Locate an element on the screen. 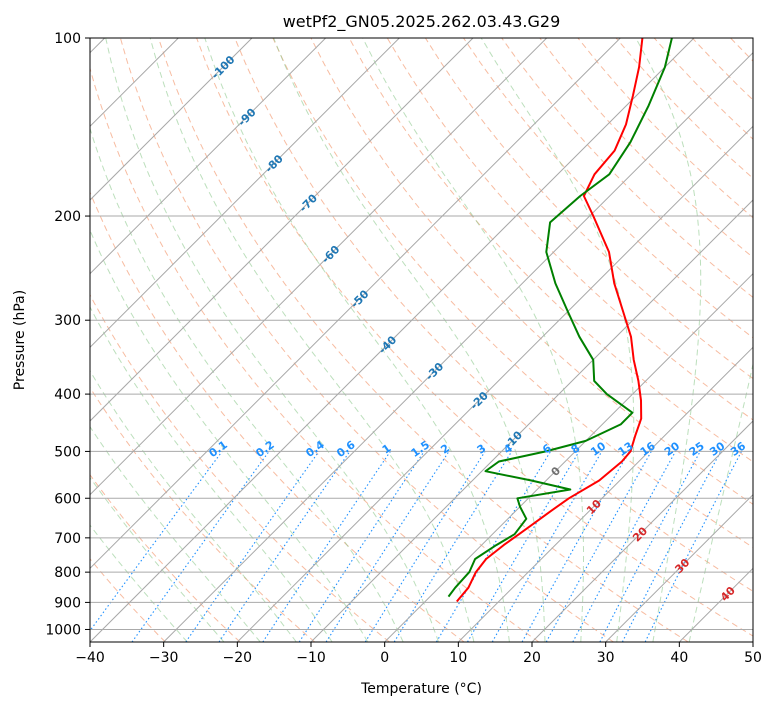 This screenshot has height=708, width=775. mixing-ratio-label: 1 is located at coordinates (387, 449).